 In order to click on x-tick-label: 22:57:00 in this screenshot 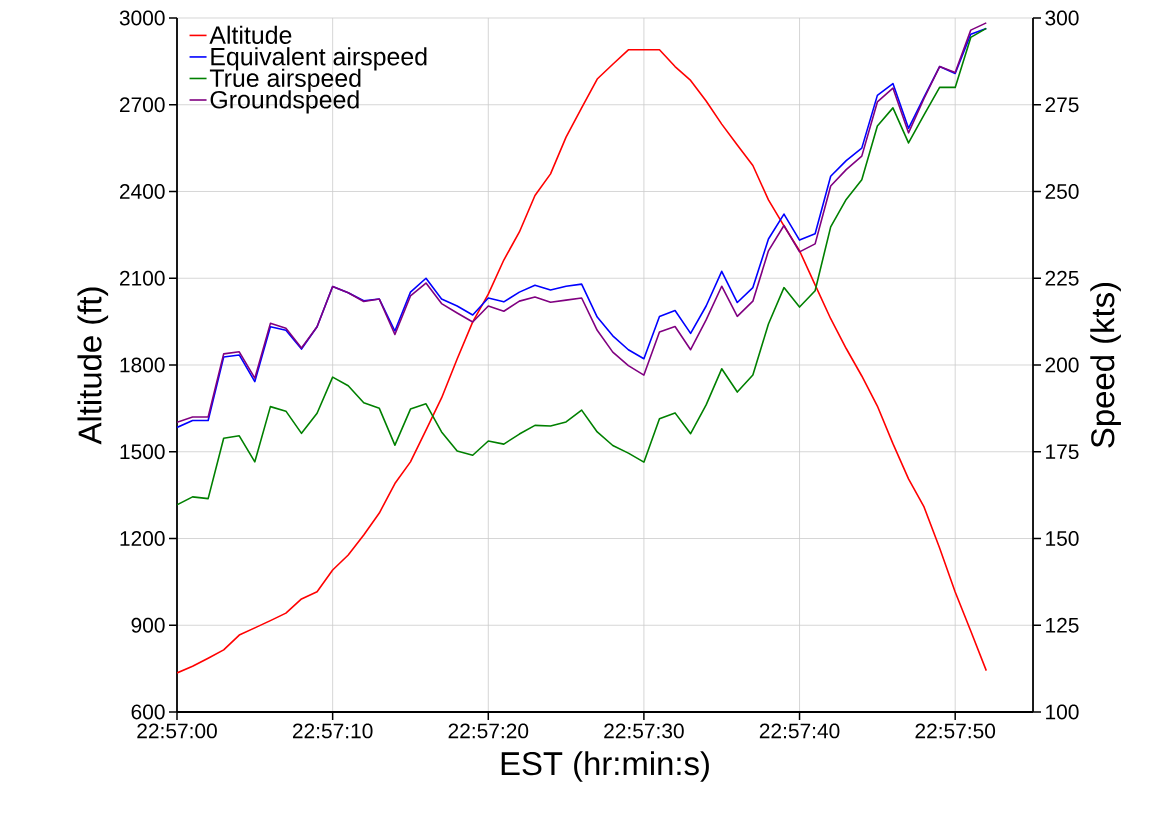, I will do `click(177, 731)`.